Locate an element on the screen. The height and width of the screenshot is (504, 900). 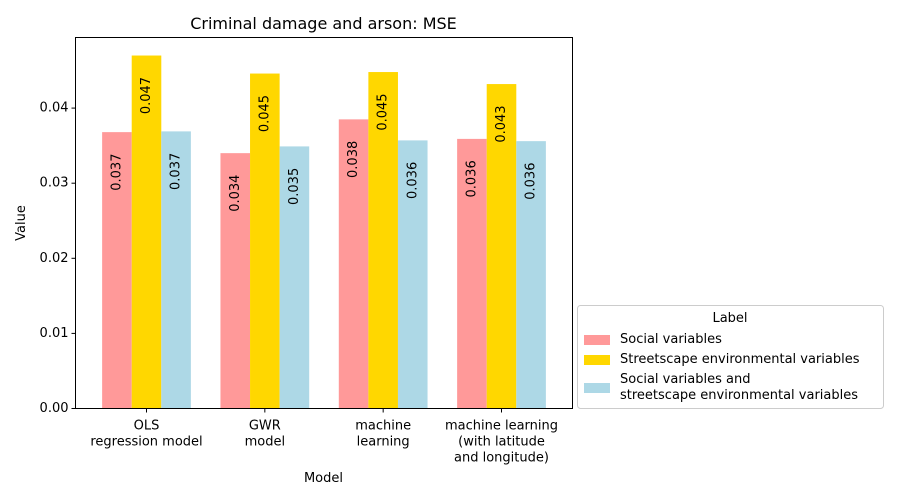
legend-label: streetscape environmental variables is located at coordinates (739, 395).